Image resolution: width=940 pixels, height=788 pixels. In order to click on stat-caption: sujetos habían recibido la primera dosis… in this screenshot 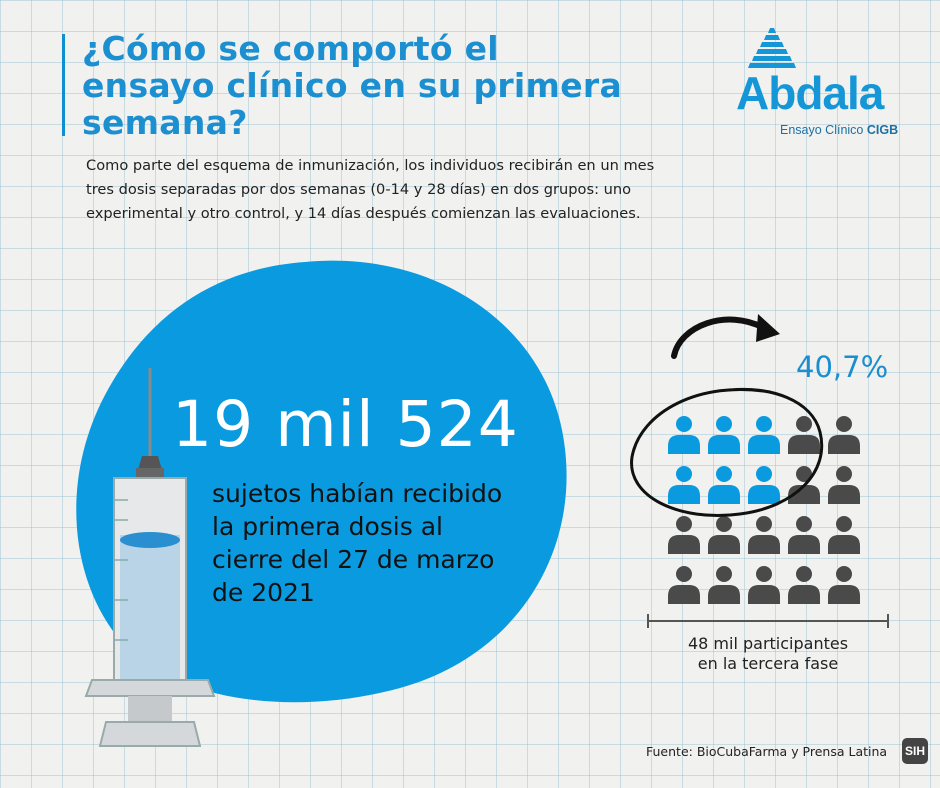, I will do `click(357, 543)`.